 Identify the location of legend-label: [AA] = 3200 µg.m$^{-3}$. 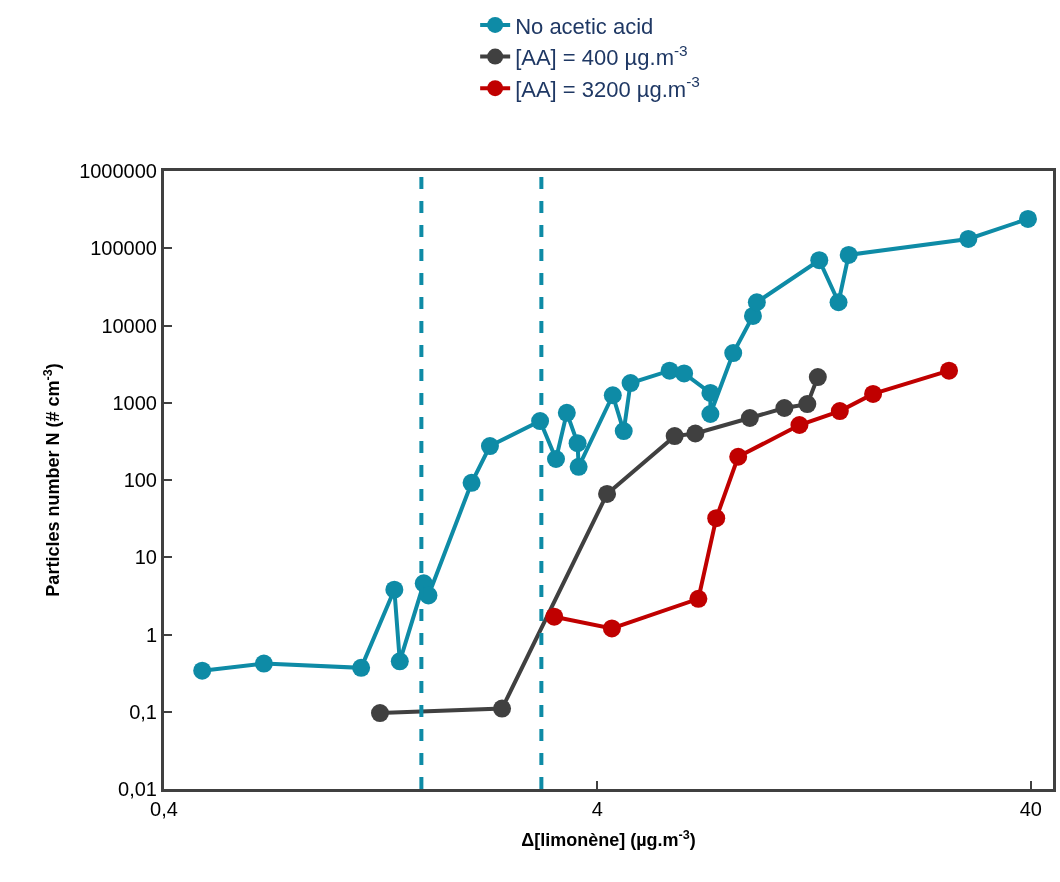
(607, 87).